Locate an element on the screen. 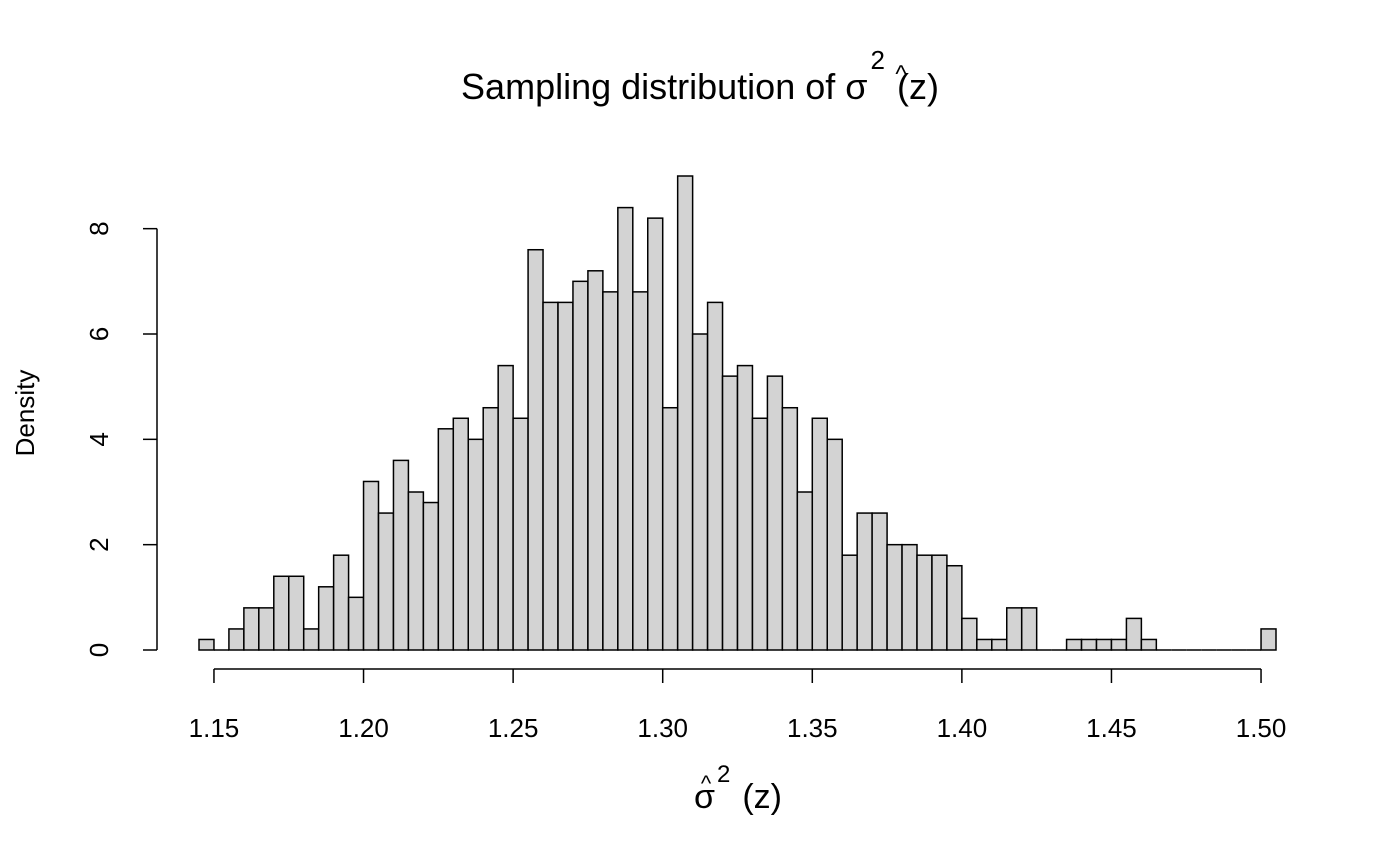 The image size is (1400, 865). x-tick-label: 1.45 is located at coordinates (1111, 728).